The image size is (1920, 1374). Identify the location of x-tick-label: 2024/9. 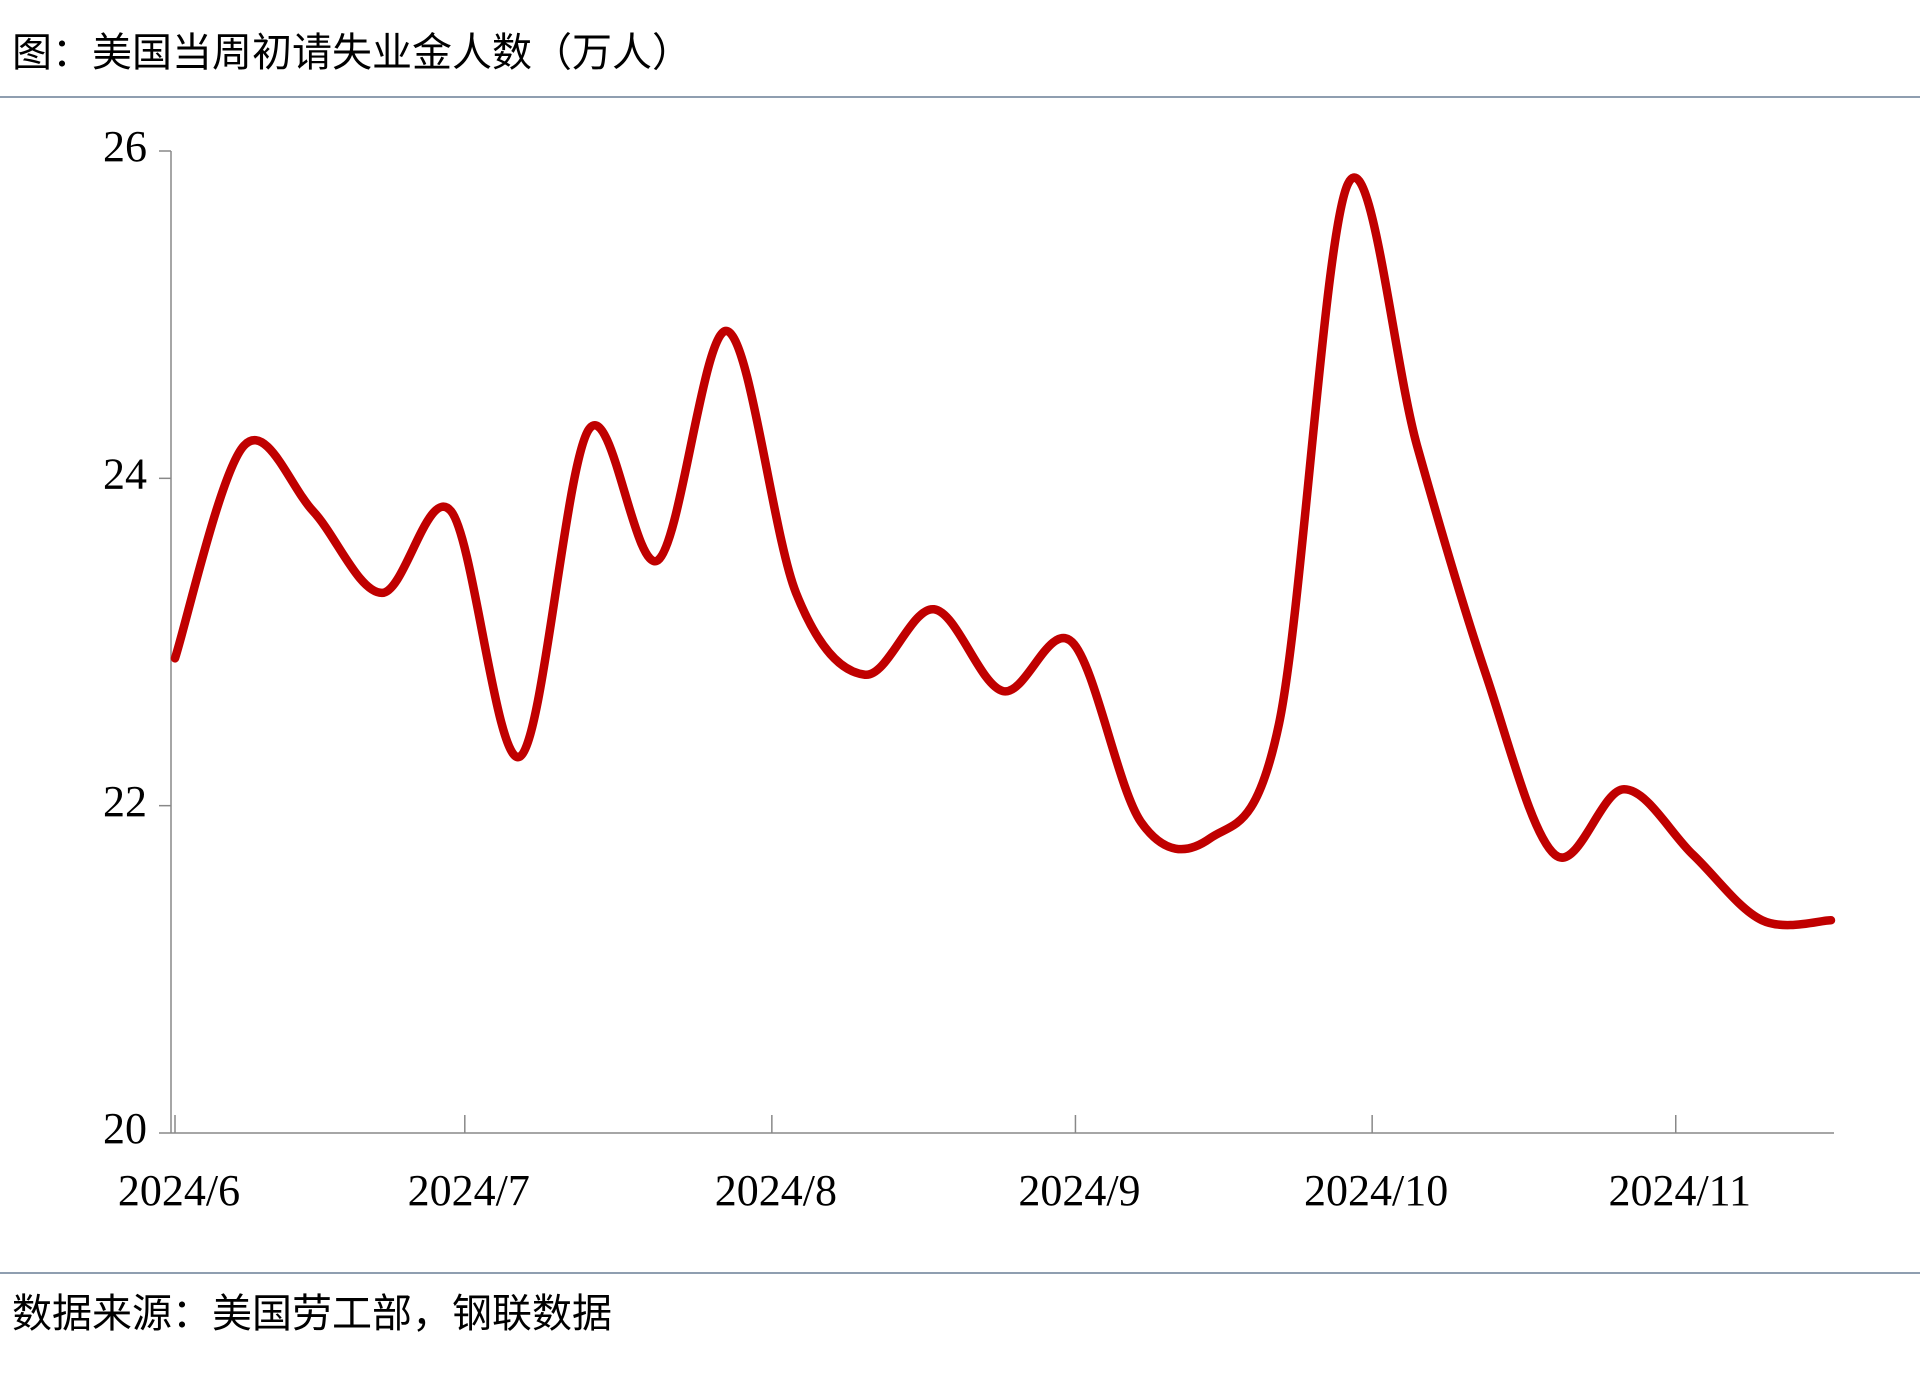
(1079, 1190).